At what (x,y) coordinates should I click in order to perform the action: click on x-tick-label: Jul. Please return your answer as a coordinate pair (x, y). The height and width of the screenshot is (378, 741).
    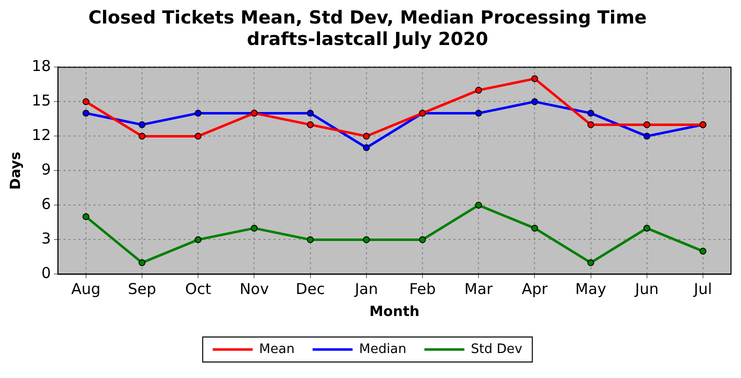
    Looking at the image, I should click on (702, 289).